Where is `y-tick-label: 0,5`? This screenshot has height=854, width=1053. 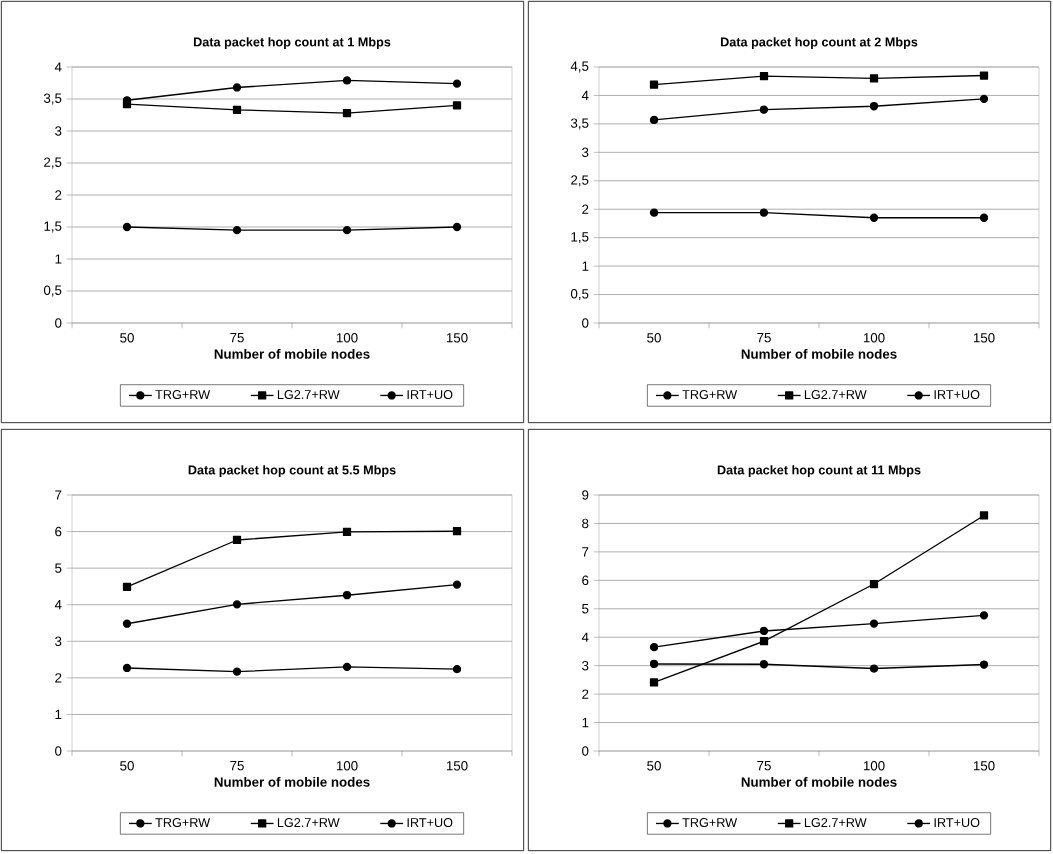
y-tick-label: 0,5 is located at coordinates (579, 295).